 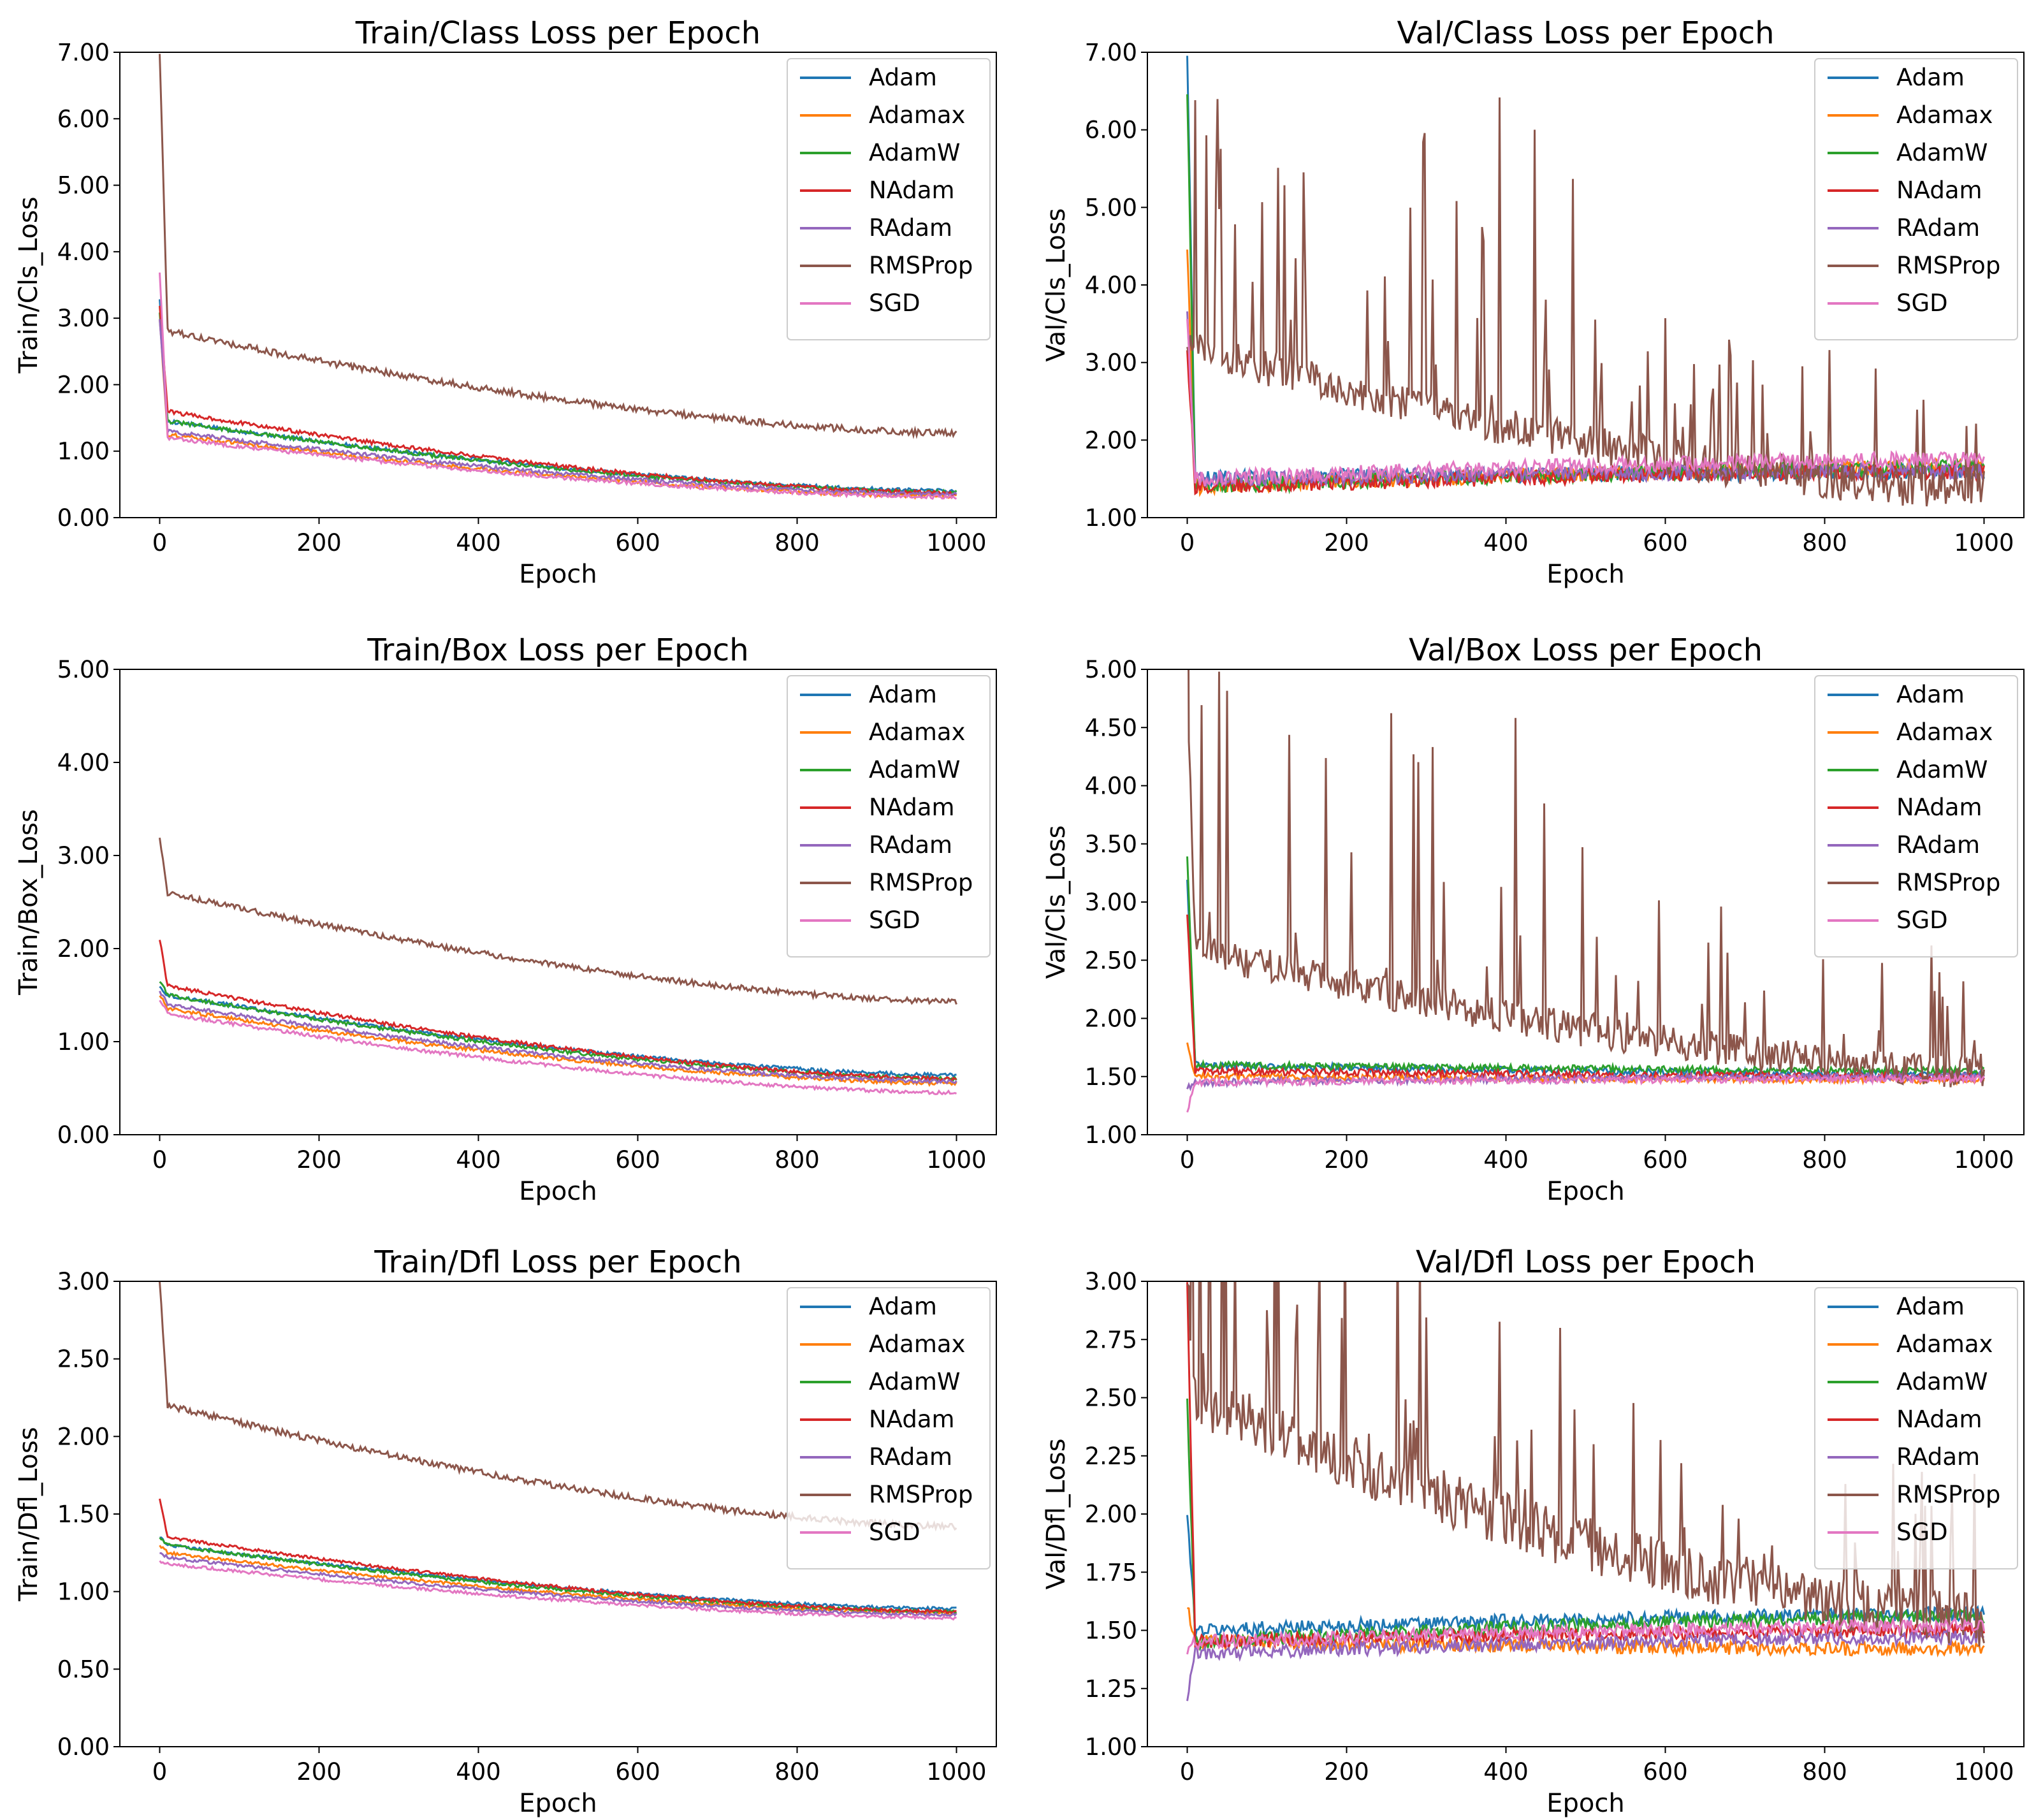 I want to click on y-axis-label: Train/Box_Loss, so click(x=29, y=902).